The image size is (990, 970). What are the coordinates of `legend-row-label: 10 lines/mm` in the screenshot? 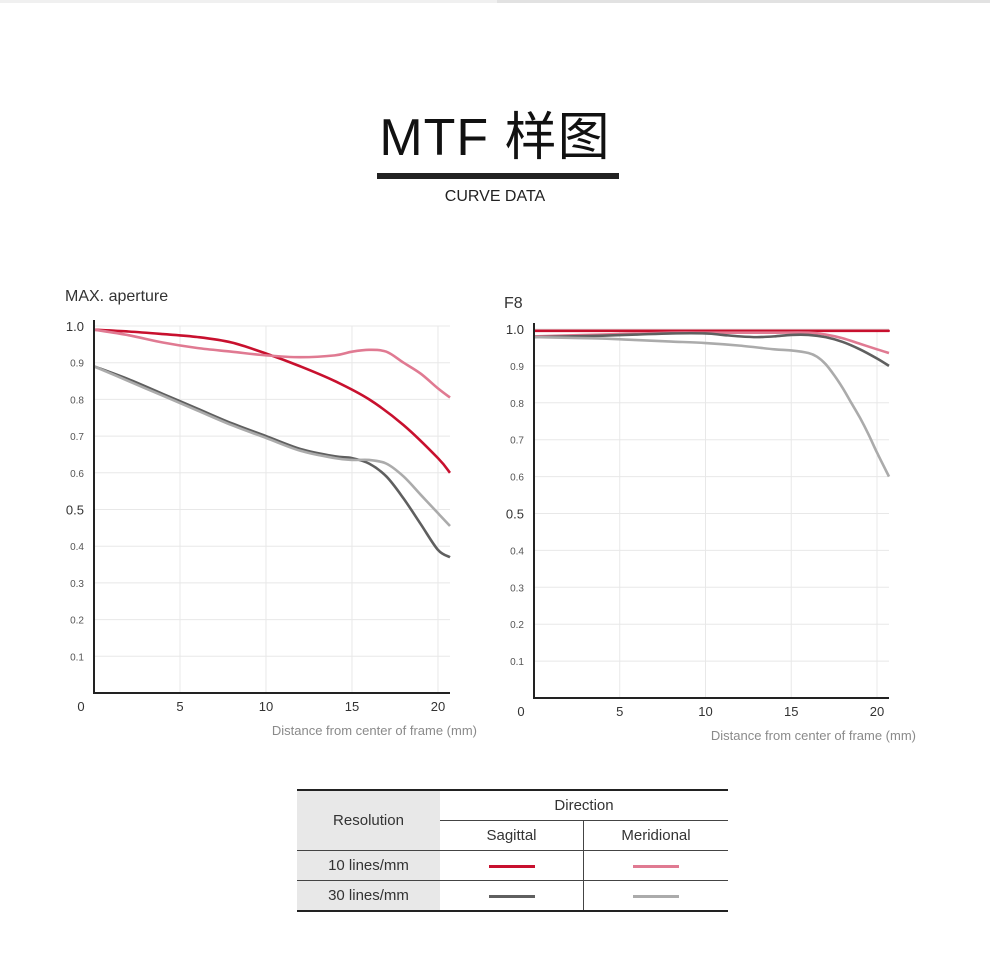 It's located at (368, 865).